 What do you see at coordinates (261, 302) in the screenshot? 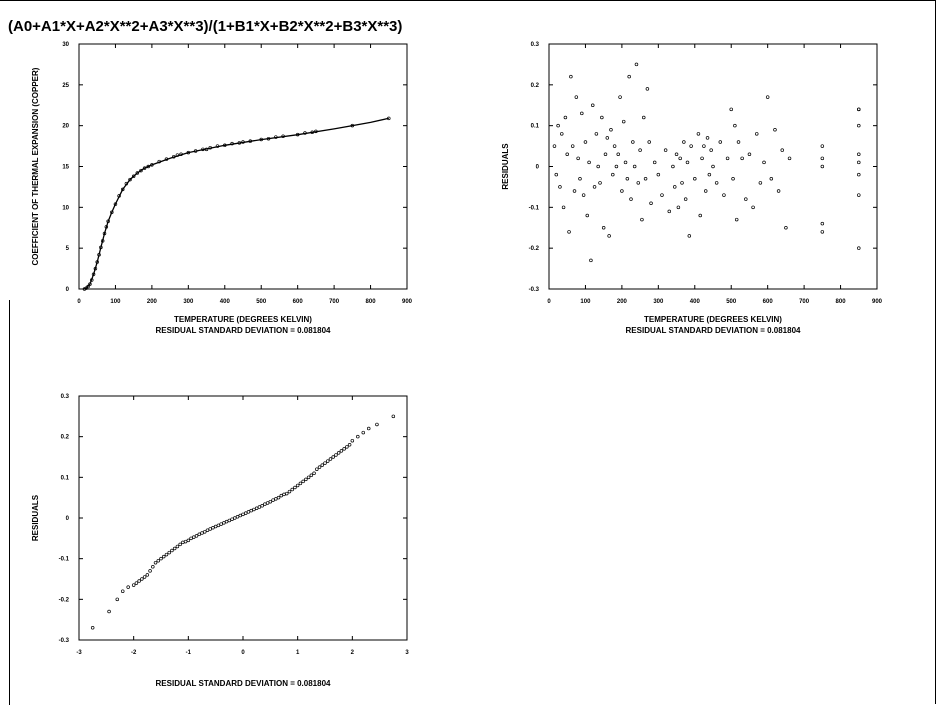
I see `x-tick-label: 500` at bounding box center [261, 302].